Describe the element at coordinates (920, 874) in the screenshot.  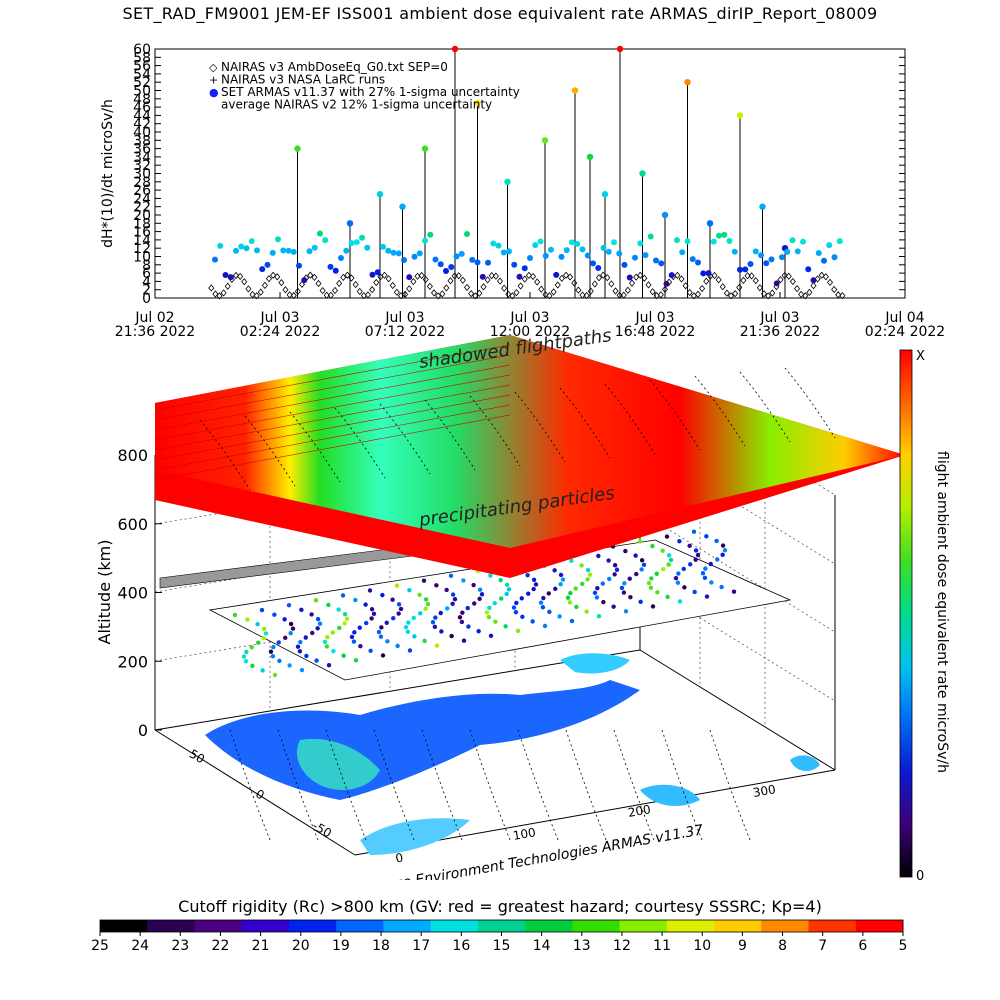
I see `colorbar-bottom-label: 0` at that location.